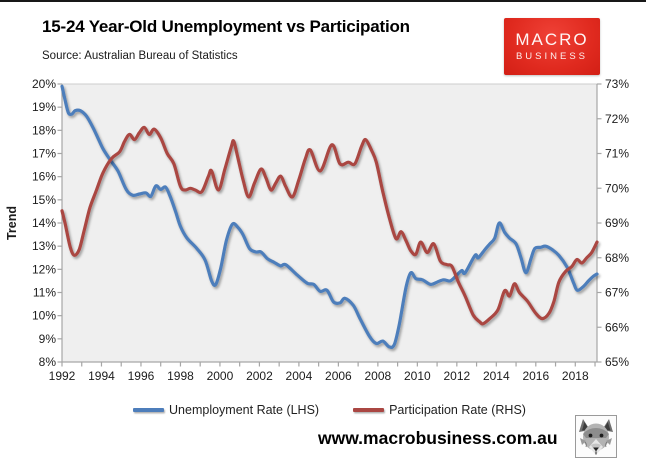 The image size is (646, 468). Describe the element at coordinates (617, 188) in the screenshot. I see `svg-text: 70%` at that location.